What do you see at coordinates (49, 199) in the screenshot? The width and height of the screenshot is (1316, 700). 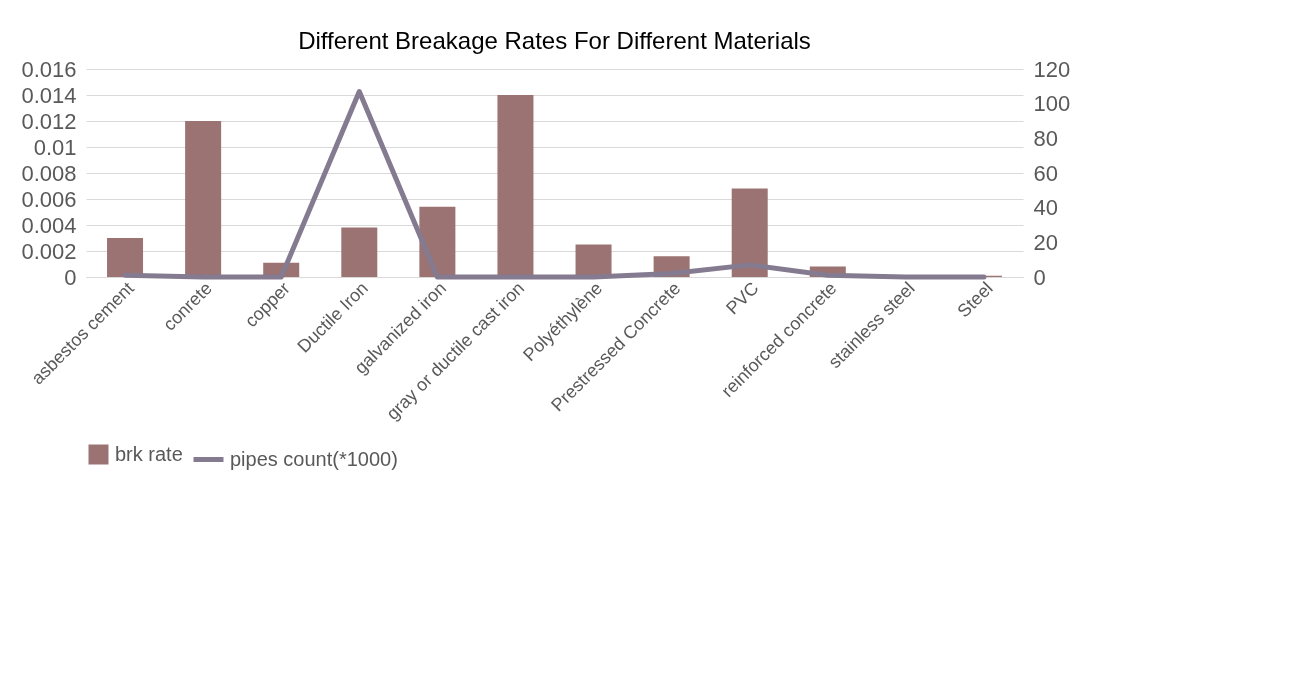 I see `y-tick-label: 0.006` at bounding box center [49, 199].